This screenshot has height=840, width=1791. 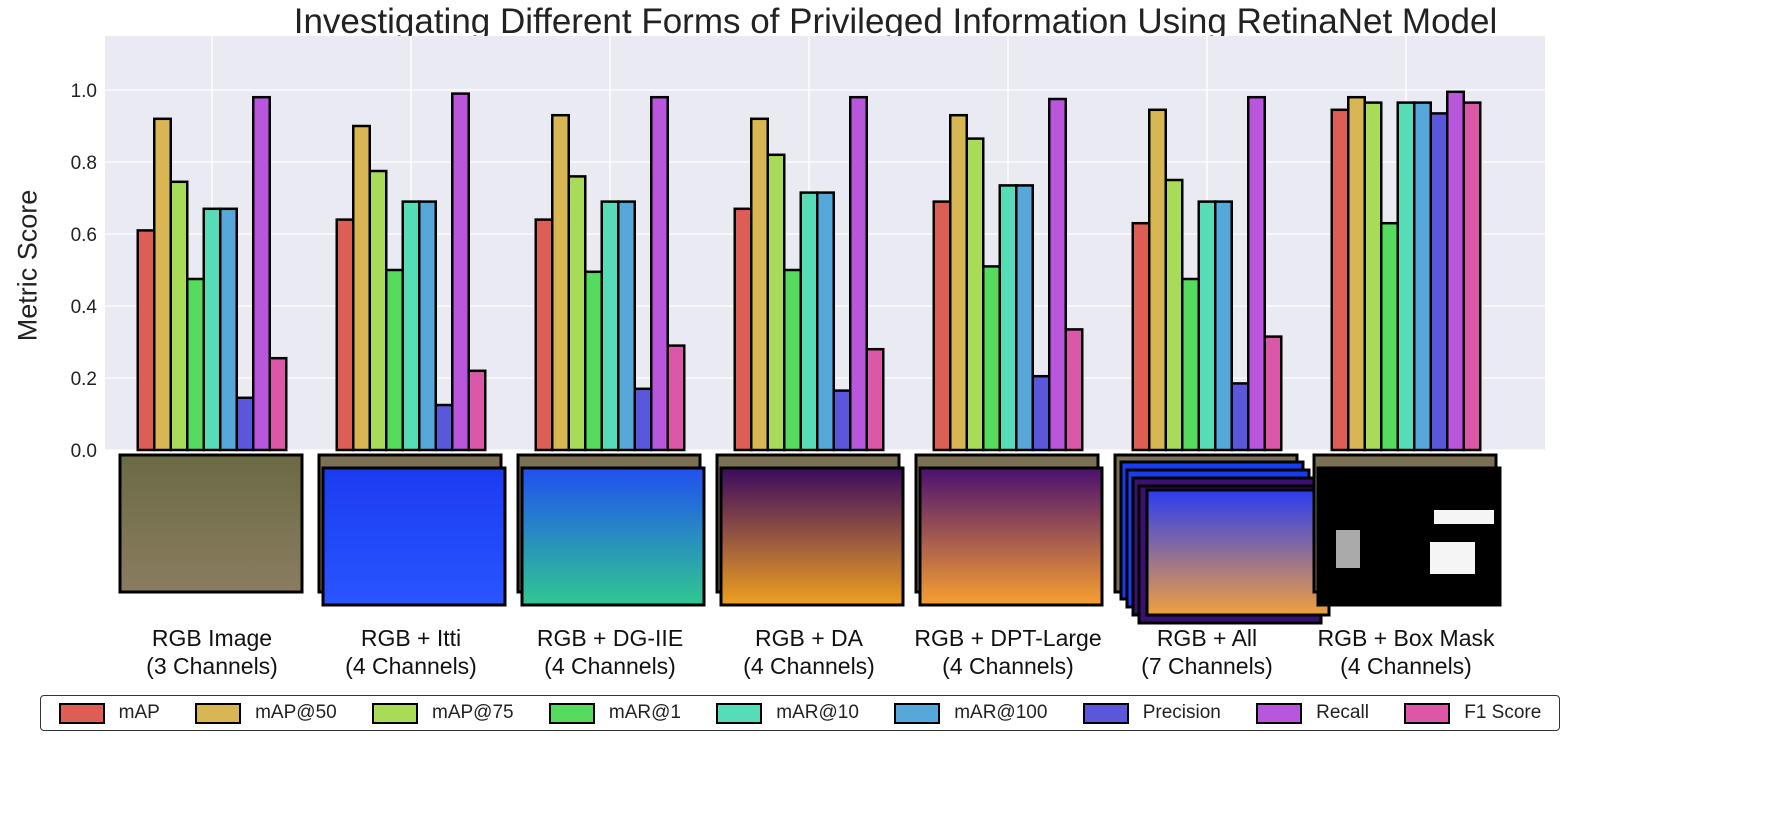 I want to click on legend-label: Recall, so click(x=1342, y=712).